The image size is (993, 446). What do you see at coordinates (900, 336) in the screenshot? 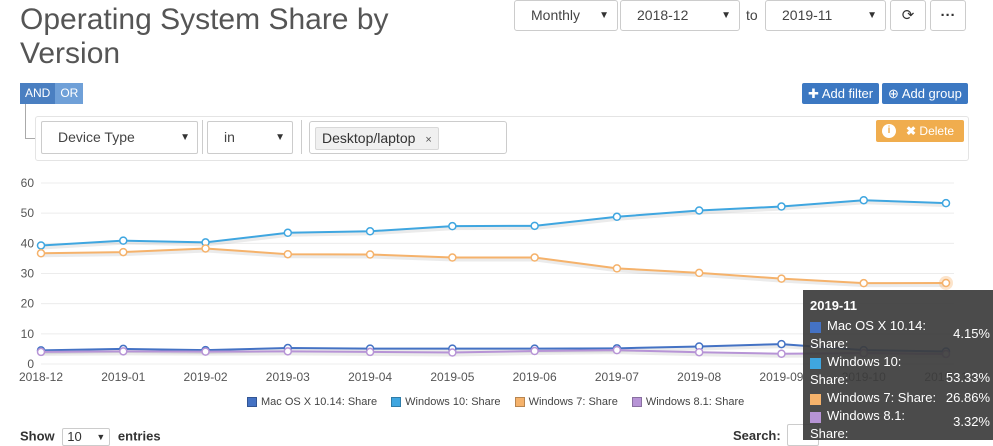
I see `tooltip-row-mac: Mac OS X 10.14: Share: 4.15%` at bounding box center [900, 336].